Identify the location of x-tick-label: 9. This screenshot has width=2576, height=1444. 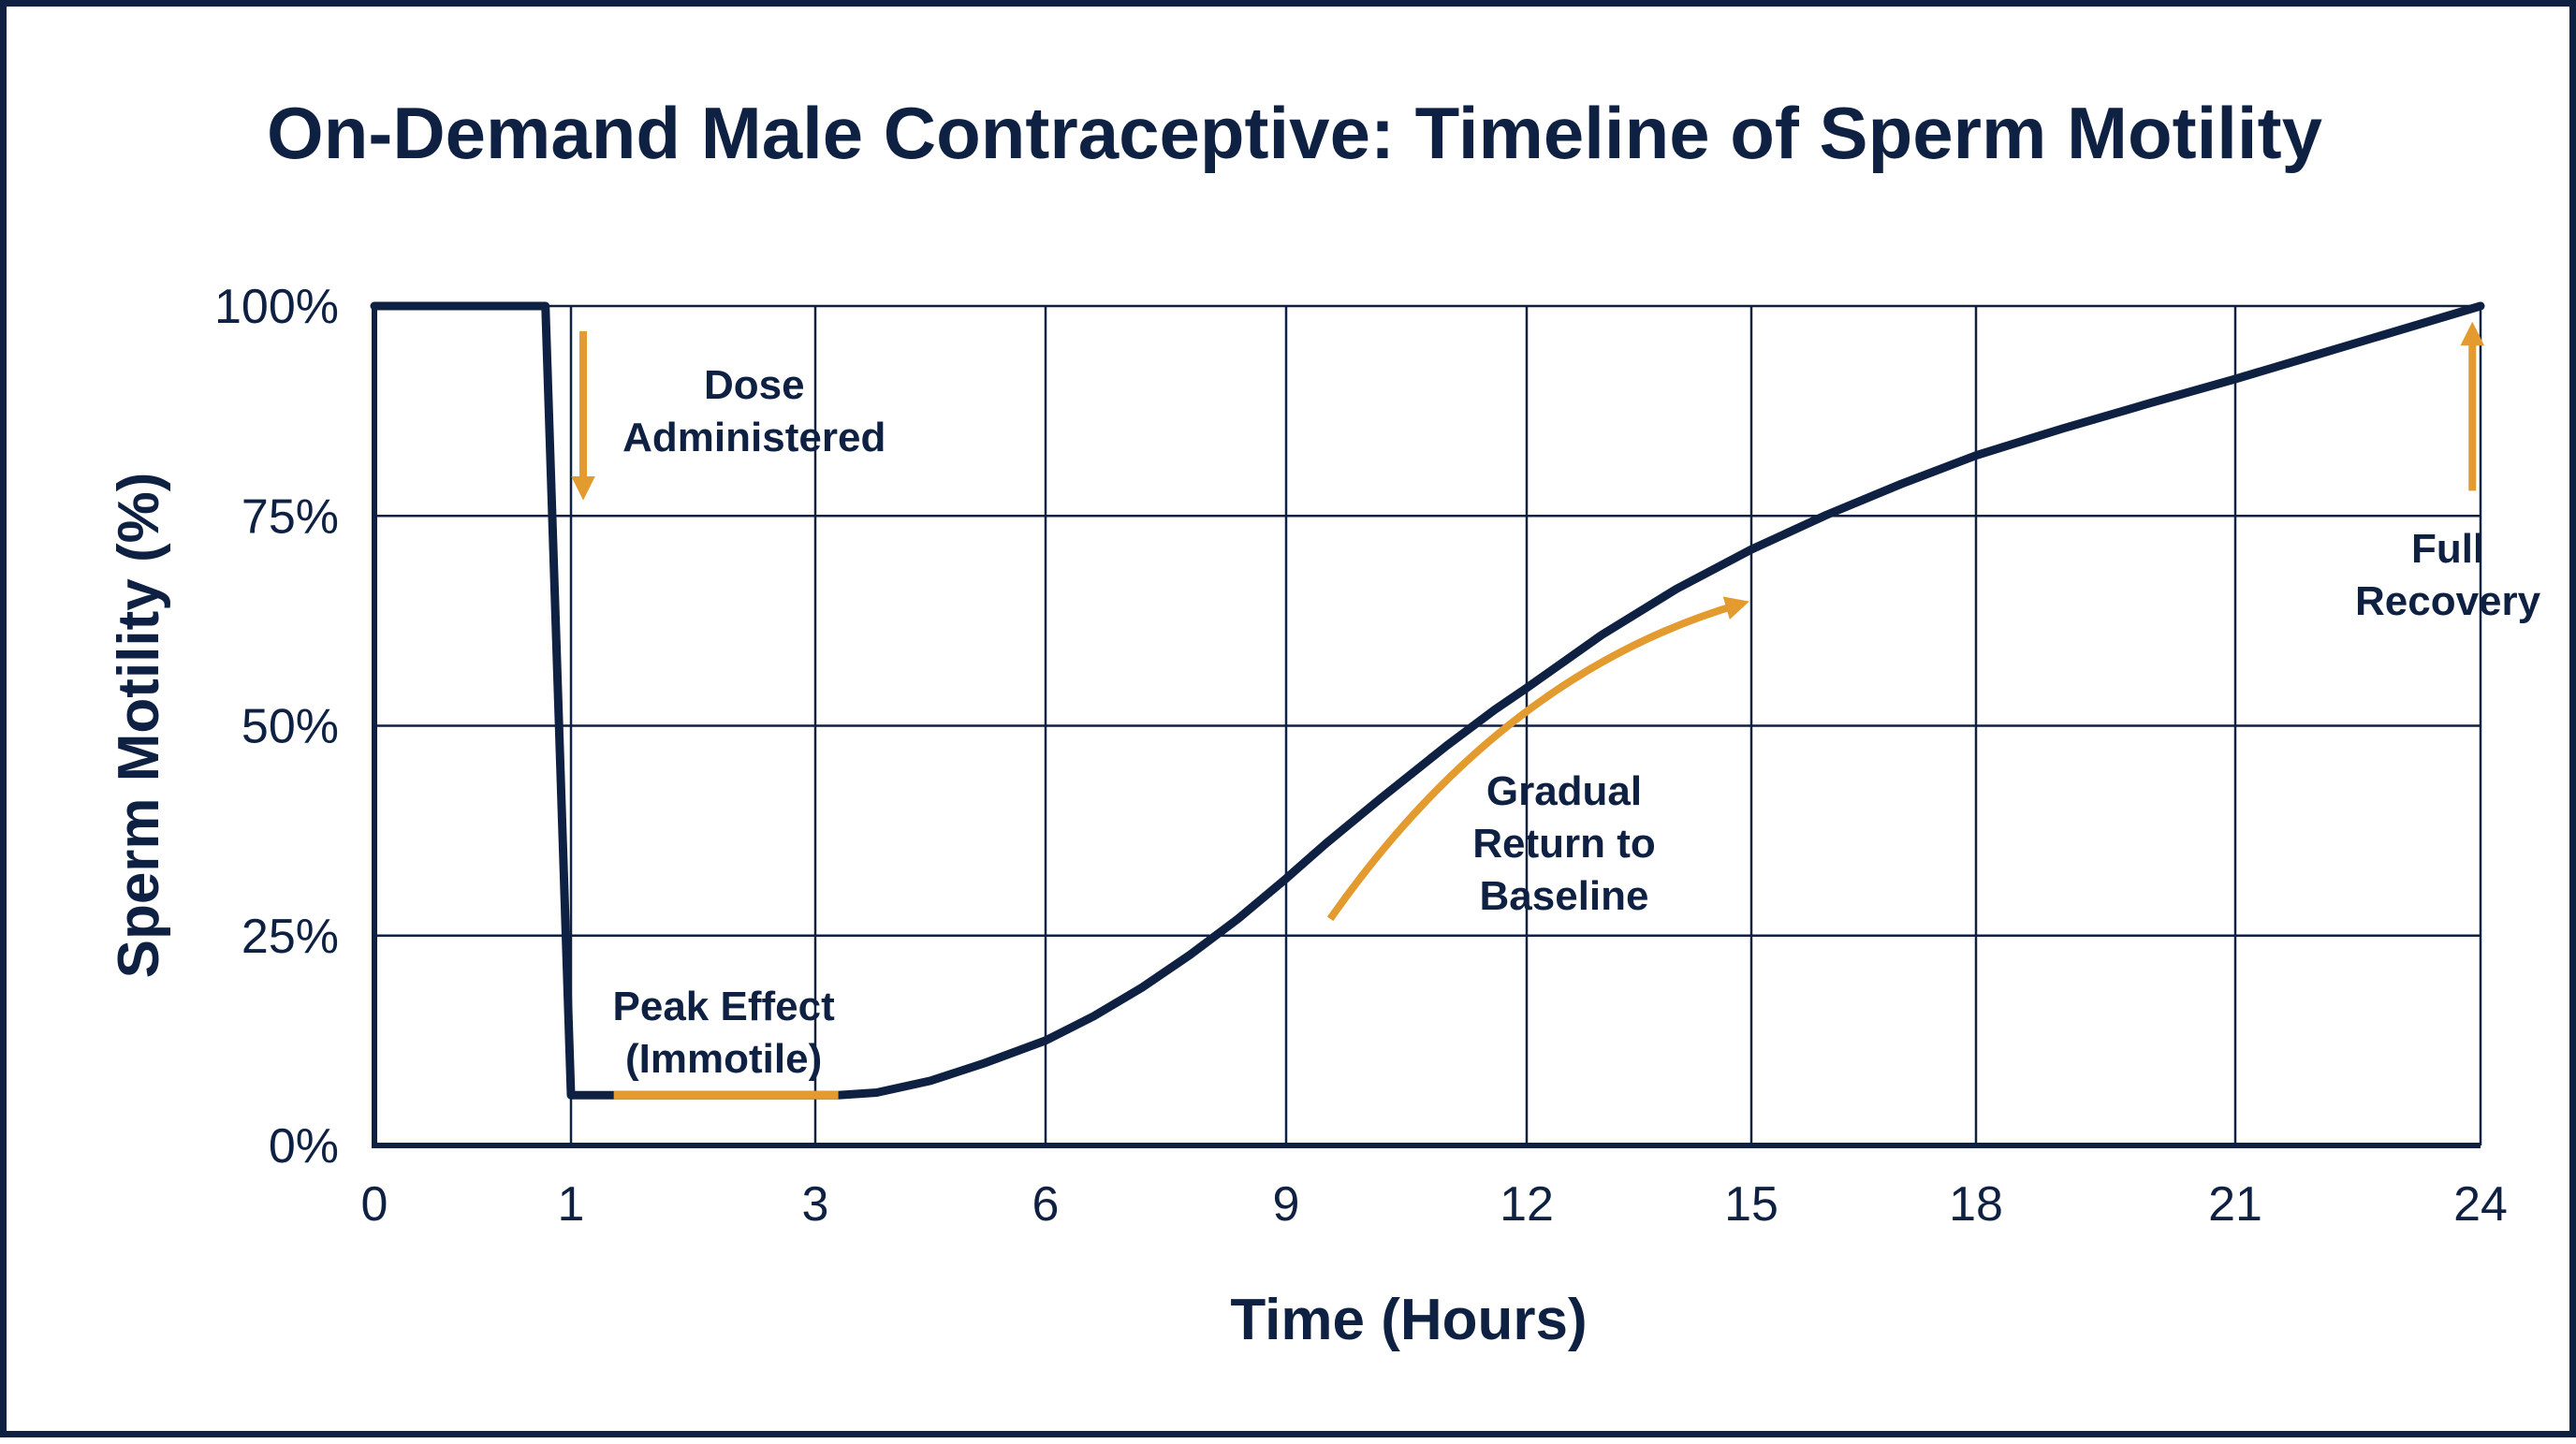
(1286, 1204).